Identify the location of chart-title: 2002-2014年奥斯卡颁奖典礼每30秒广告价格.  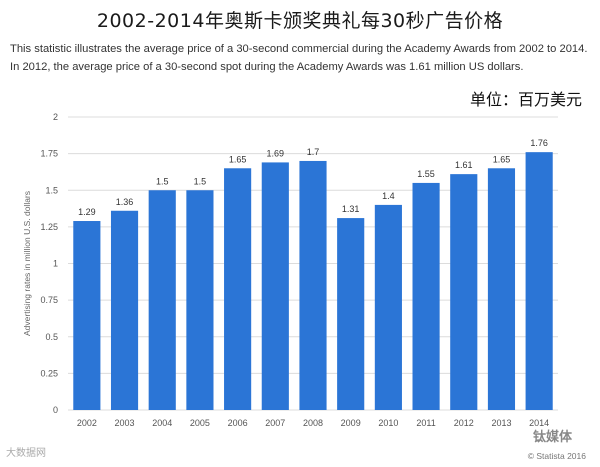
(300, 21).